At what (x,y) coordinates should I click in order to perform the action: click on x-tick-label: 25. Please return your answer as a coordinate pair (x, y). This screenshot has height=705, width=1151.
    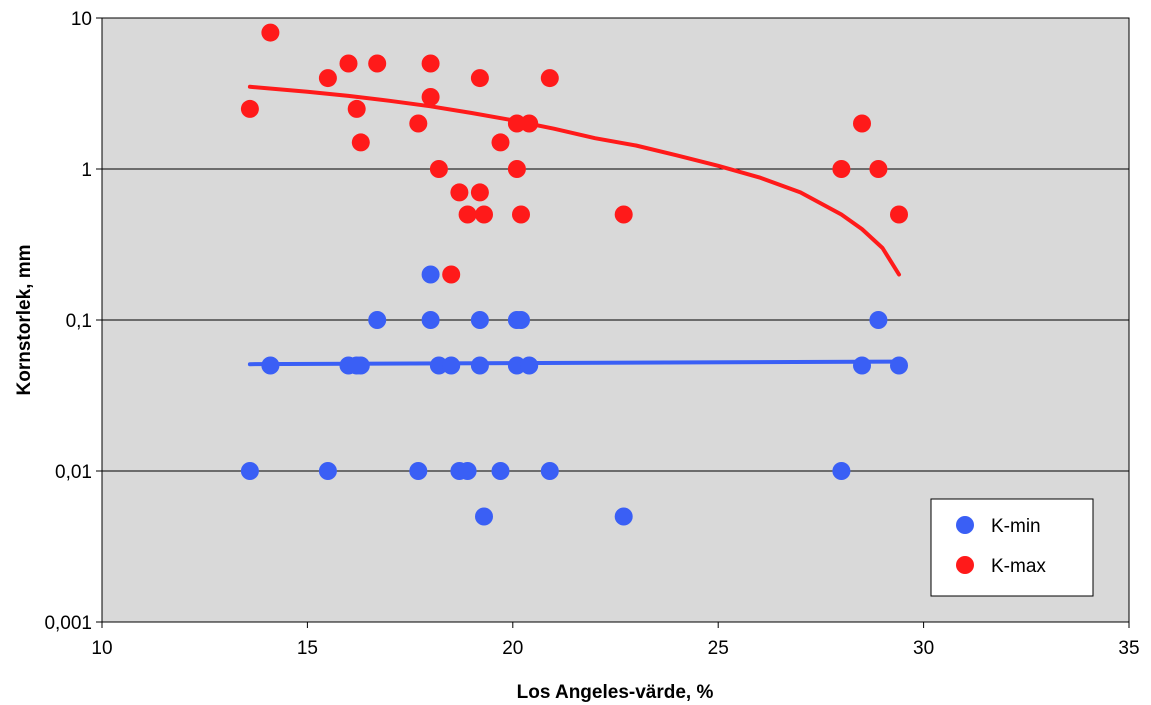
    Looking at the image, I should click on (718, 648).